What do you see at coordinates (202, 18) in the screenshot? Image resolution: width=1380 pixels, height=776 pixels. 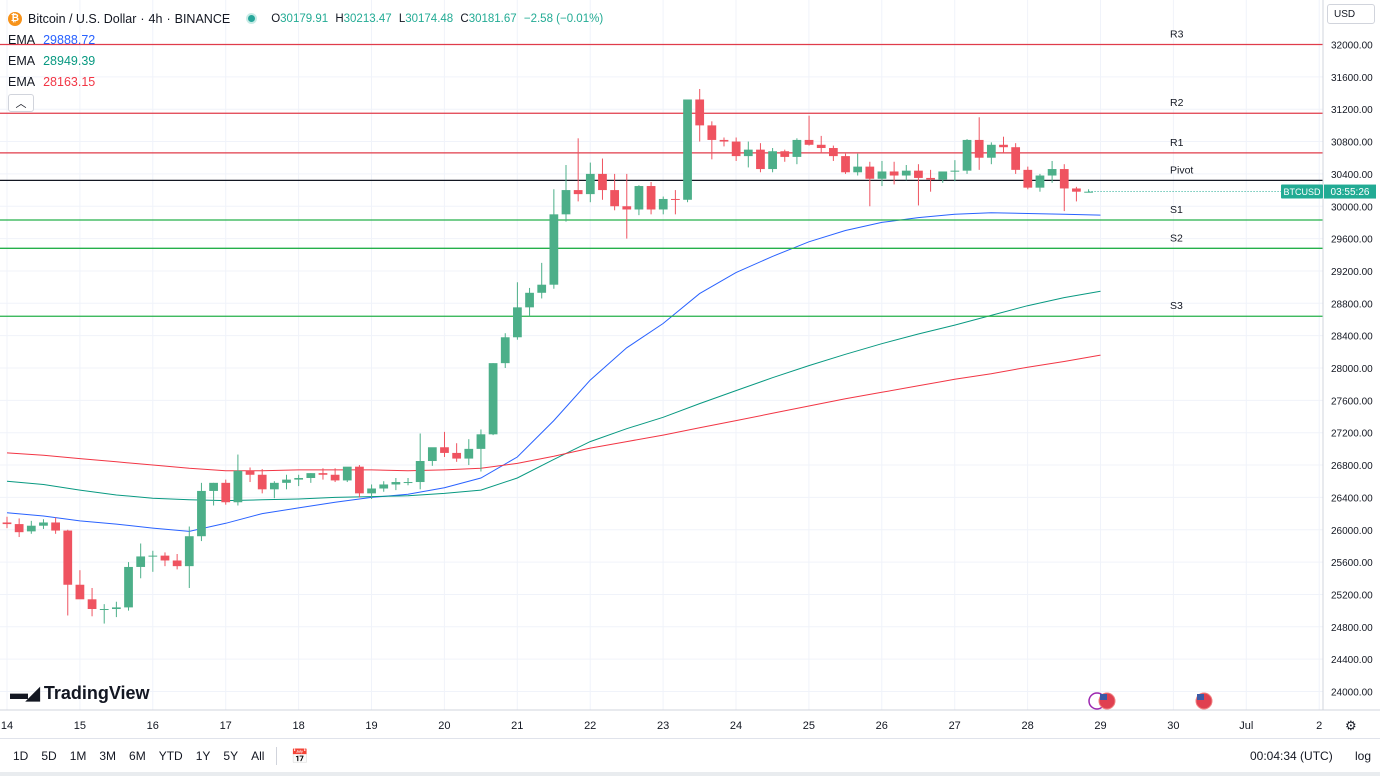 I see `exchange-label: BINANCE` at bounding box center [202, 18].